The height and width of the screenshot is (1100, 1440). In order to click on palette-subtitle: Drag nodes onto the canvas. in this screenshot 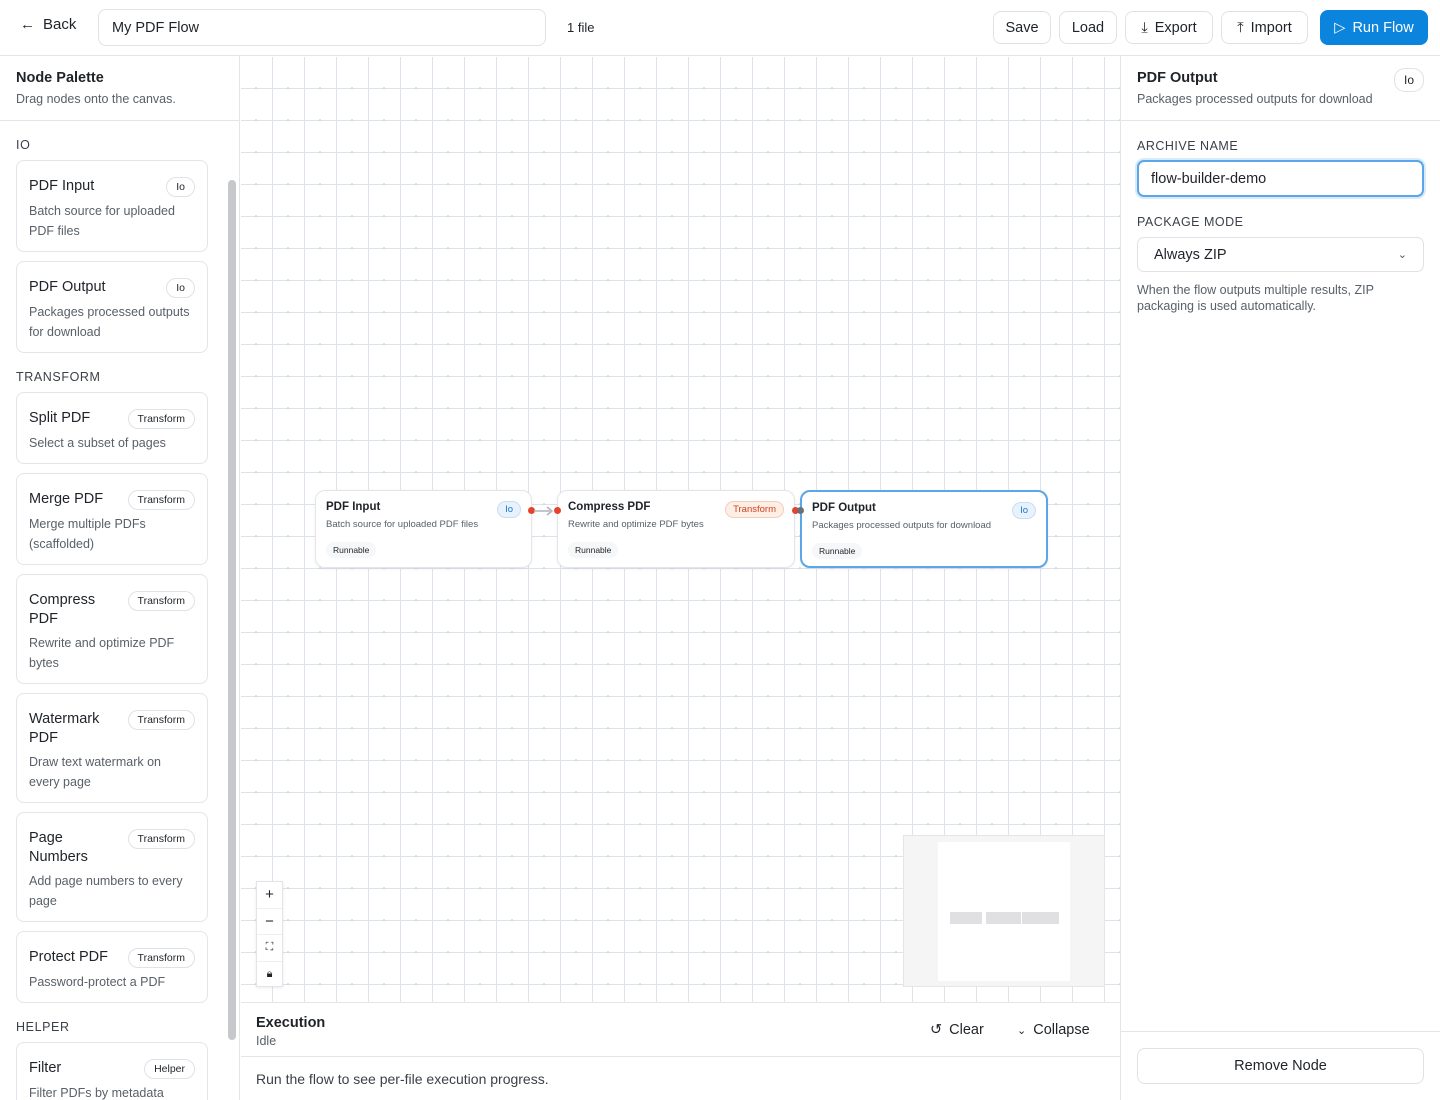, I will do `click(96, 99)`.